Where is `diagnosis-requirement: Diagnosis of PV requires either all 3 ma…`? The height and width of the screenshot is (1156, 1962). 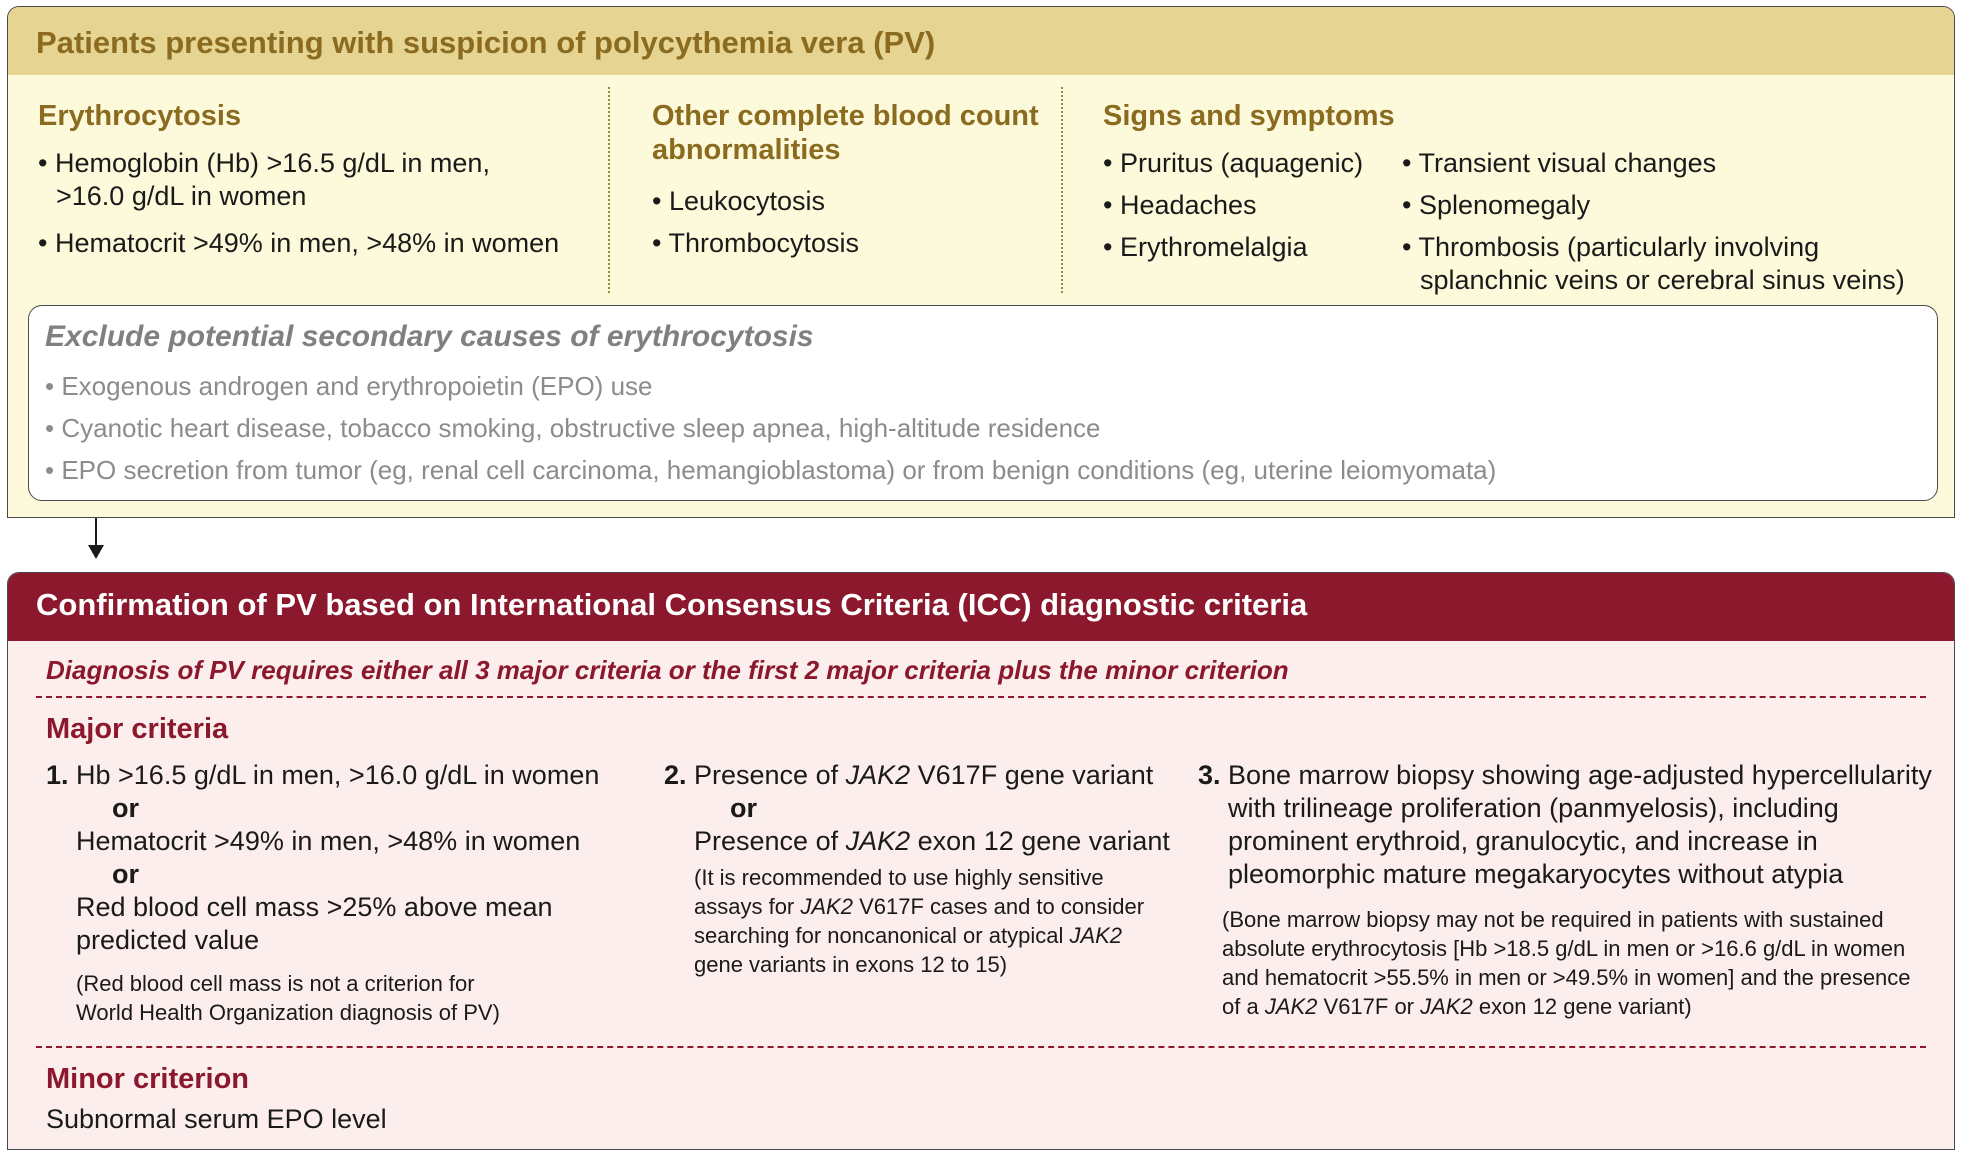 diagnosis-requirement: Diagnosis of PV requires either all 3 ma… is located at coordinates (667, 670).